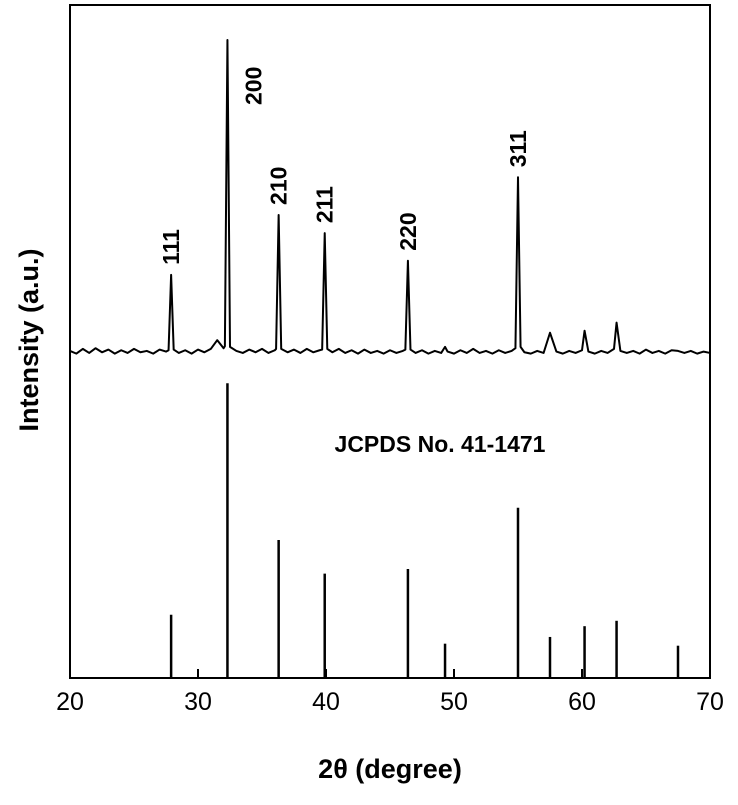  I want to click on x-axis-label: 2θ (degree), so click(390, 769).